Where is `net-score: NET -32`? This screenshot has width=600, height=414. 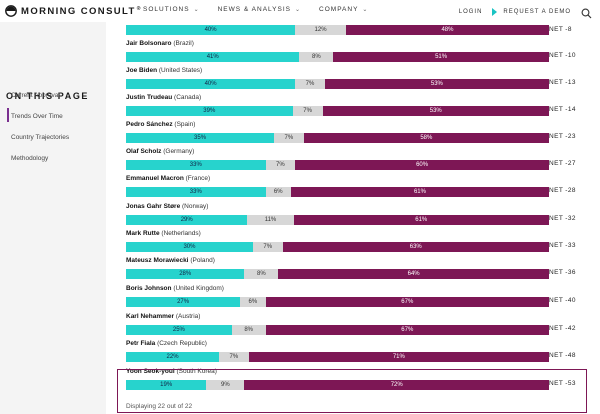
net-score: NET -32 is located at coordinates (562, 218).